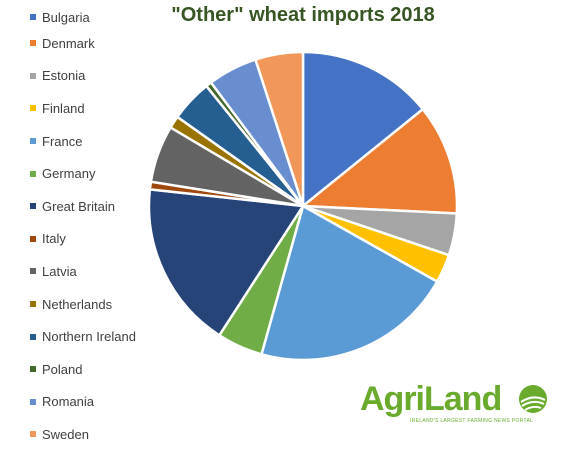  What do you see at coordinates (95, 141) in the screenshot?
I see `legend-item: France` at bounding box center [95, 141].